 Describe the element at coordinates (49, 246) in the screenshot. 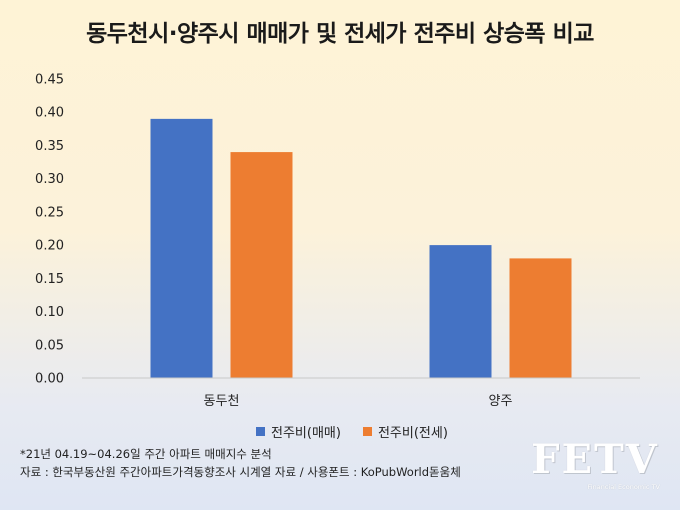

I see `y-tick-label: 0.20` at that location.